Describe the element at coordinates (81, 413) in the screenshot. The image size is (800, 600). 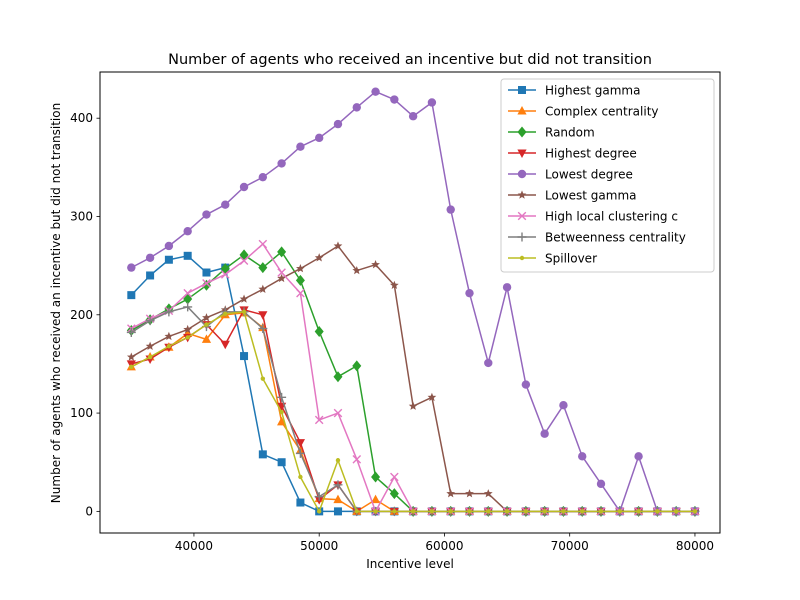
I see `y-tick-label: 100` at that location.